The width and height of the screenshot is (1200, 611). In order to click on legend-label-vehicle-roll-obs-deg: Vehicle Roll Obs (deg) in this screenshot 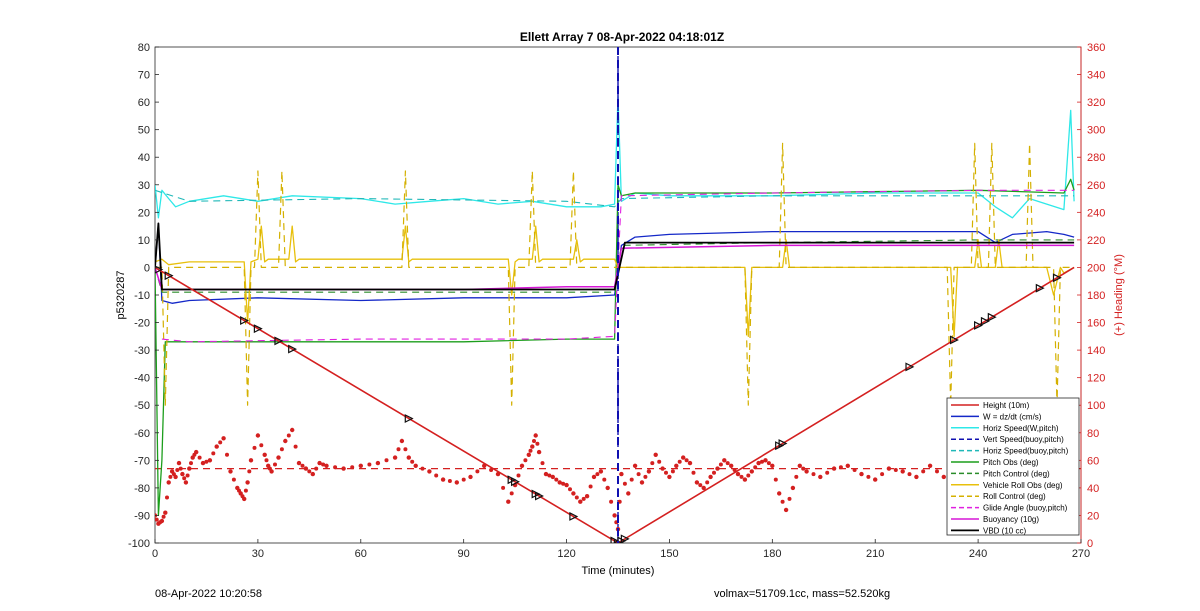, I will do `click(1023, 485)`.